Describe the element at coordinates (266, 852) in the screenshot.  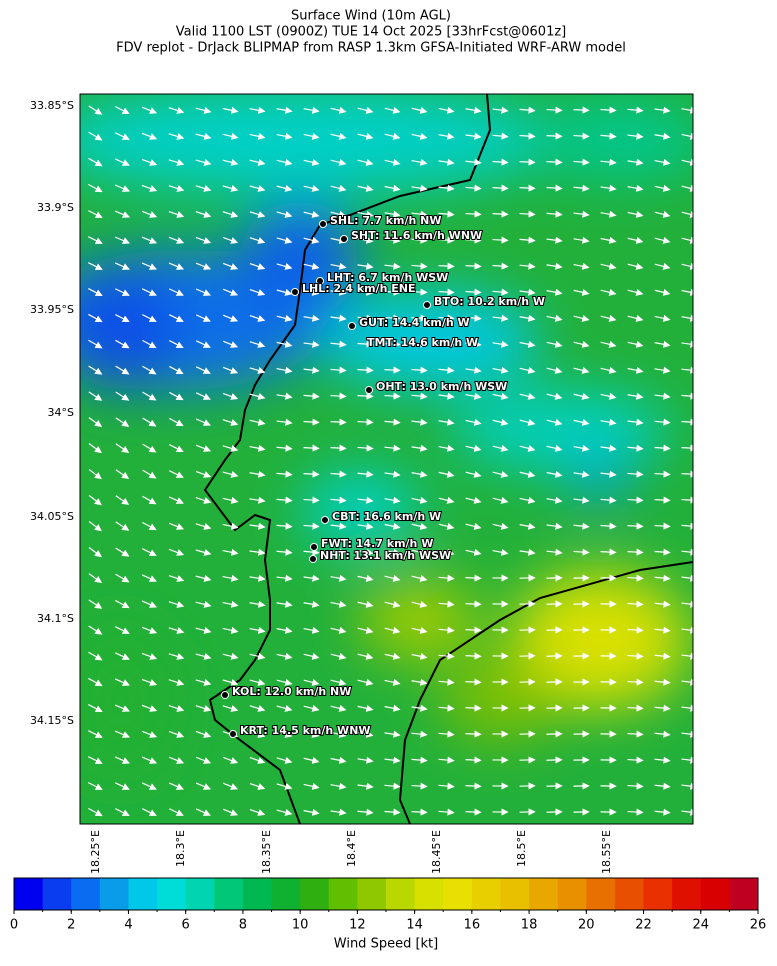
I see `lon-label: 18.35°E` at that location.